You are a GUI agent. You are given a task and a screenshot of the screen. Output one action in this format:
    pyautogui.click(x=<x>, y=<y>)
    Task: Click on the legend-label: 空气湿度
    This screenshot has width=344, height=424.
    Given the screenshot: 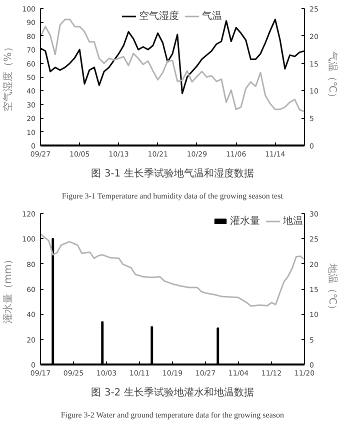 What is the action you would take?
    pyautogui.click(x=159, y=16)
    